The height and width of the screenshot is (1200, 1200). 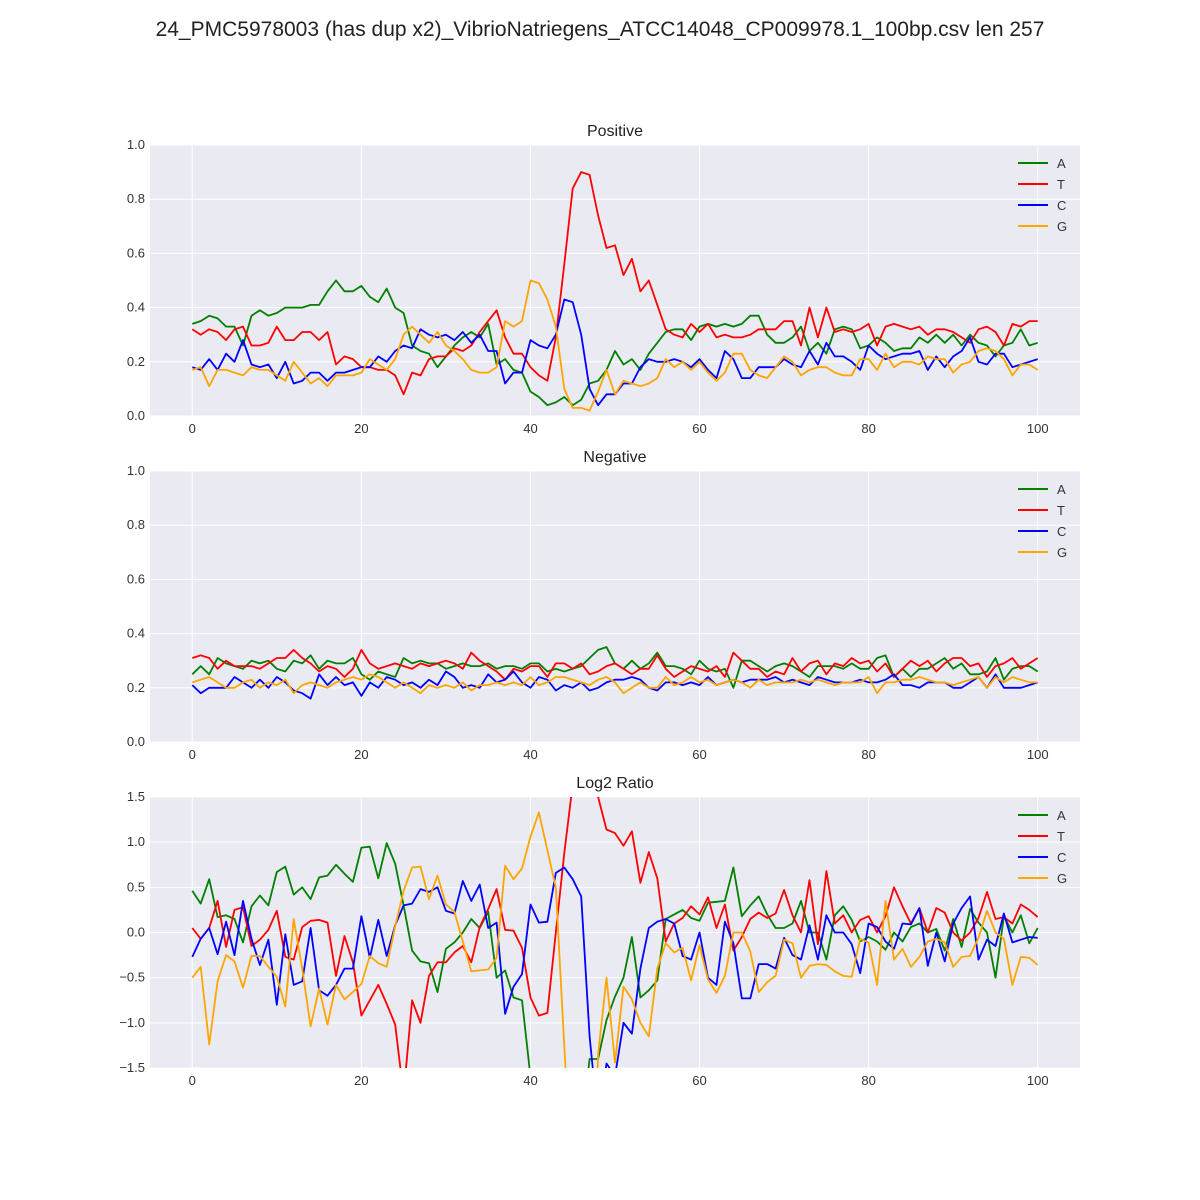 I want to click on subplot-title: Positive, so click(x=615, y=131).